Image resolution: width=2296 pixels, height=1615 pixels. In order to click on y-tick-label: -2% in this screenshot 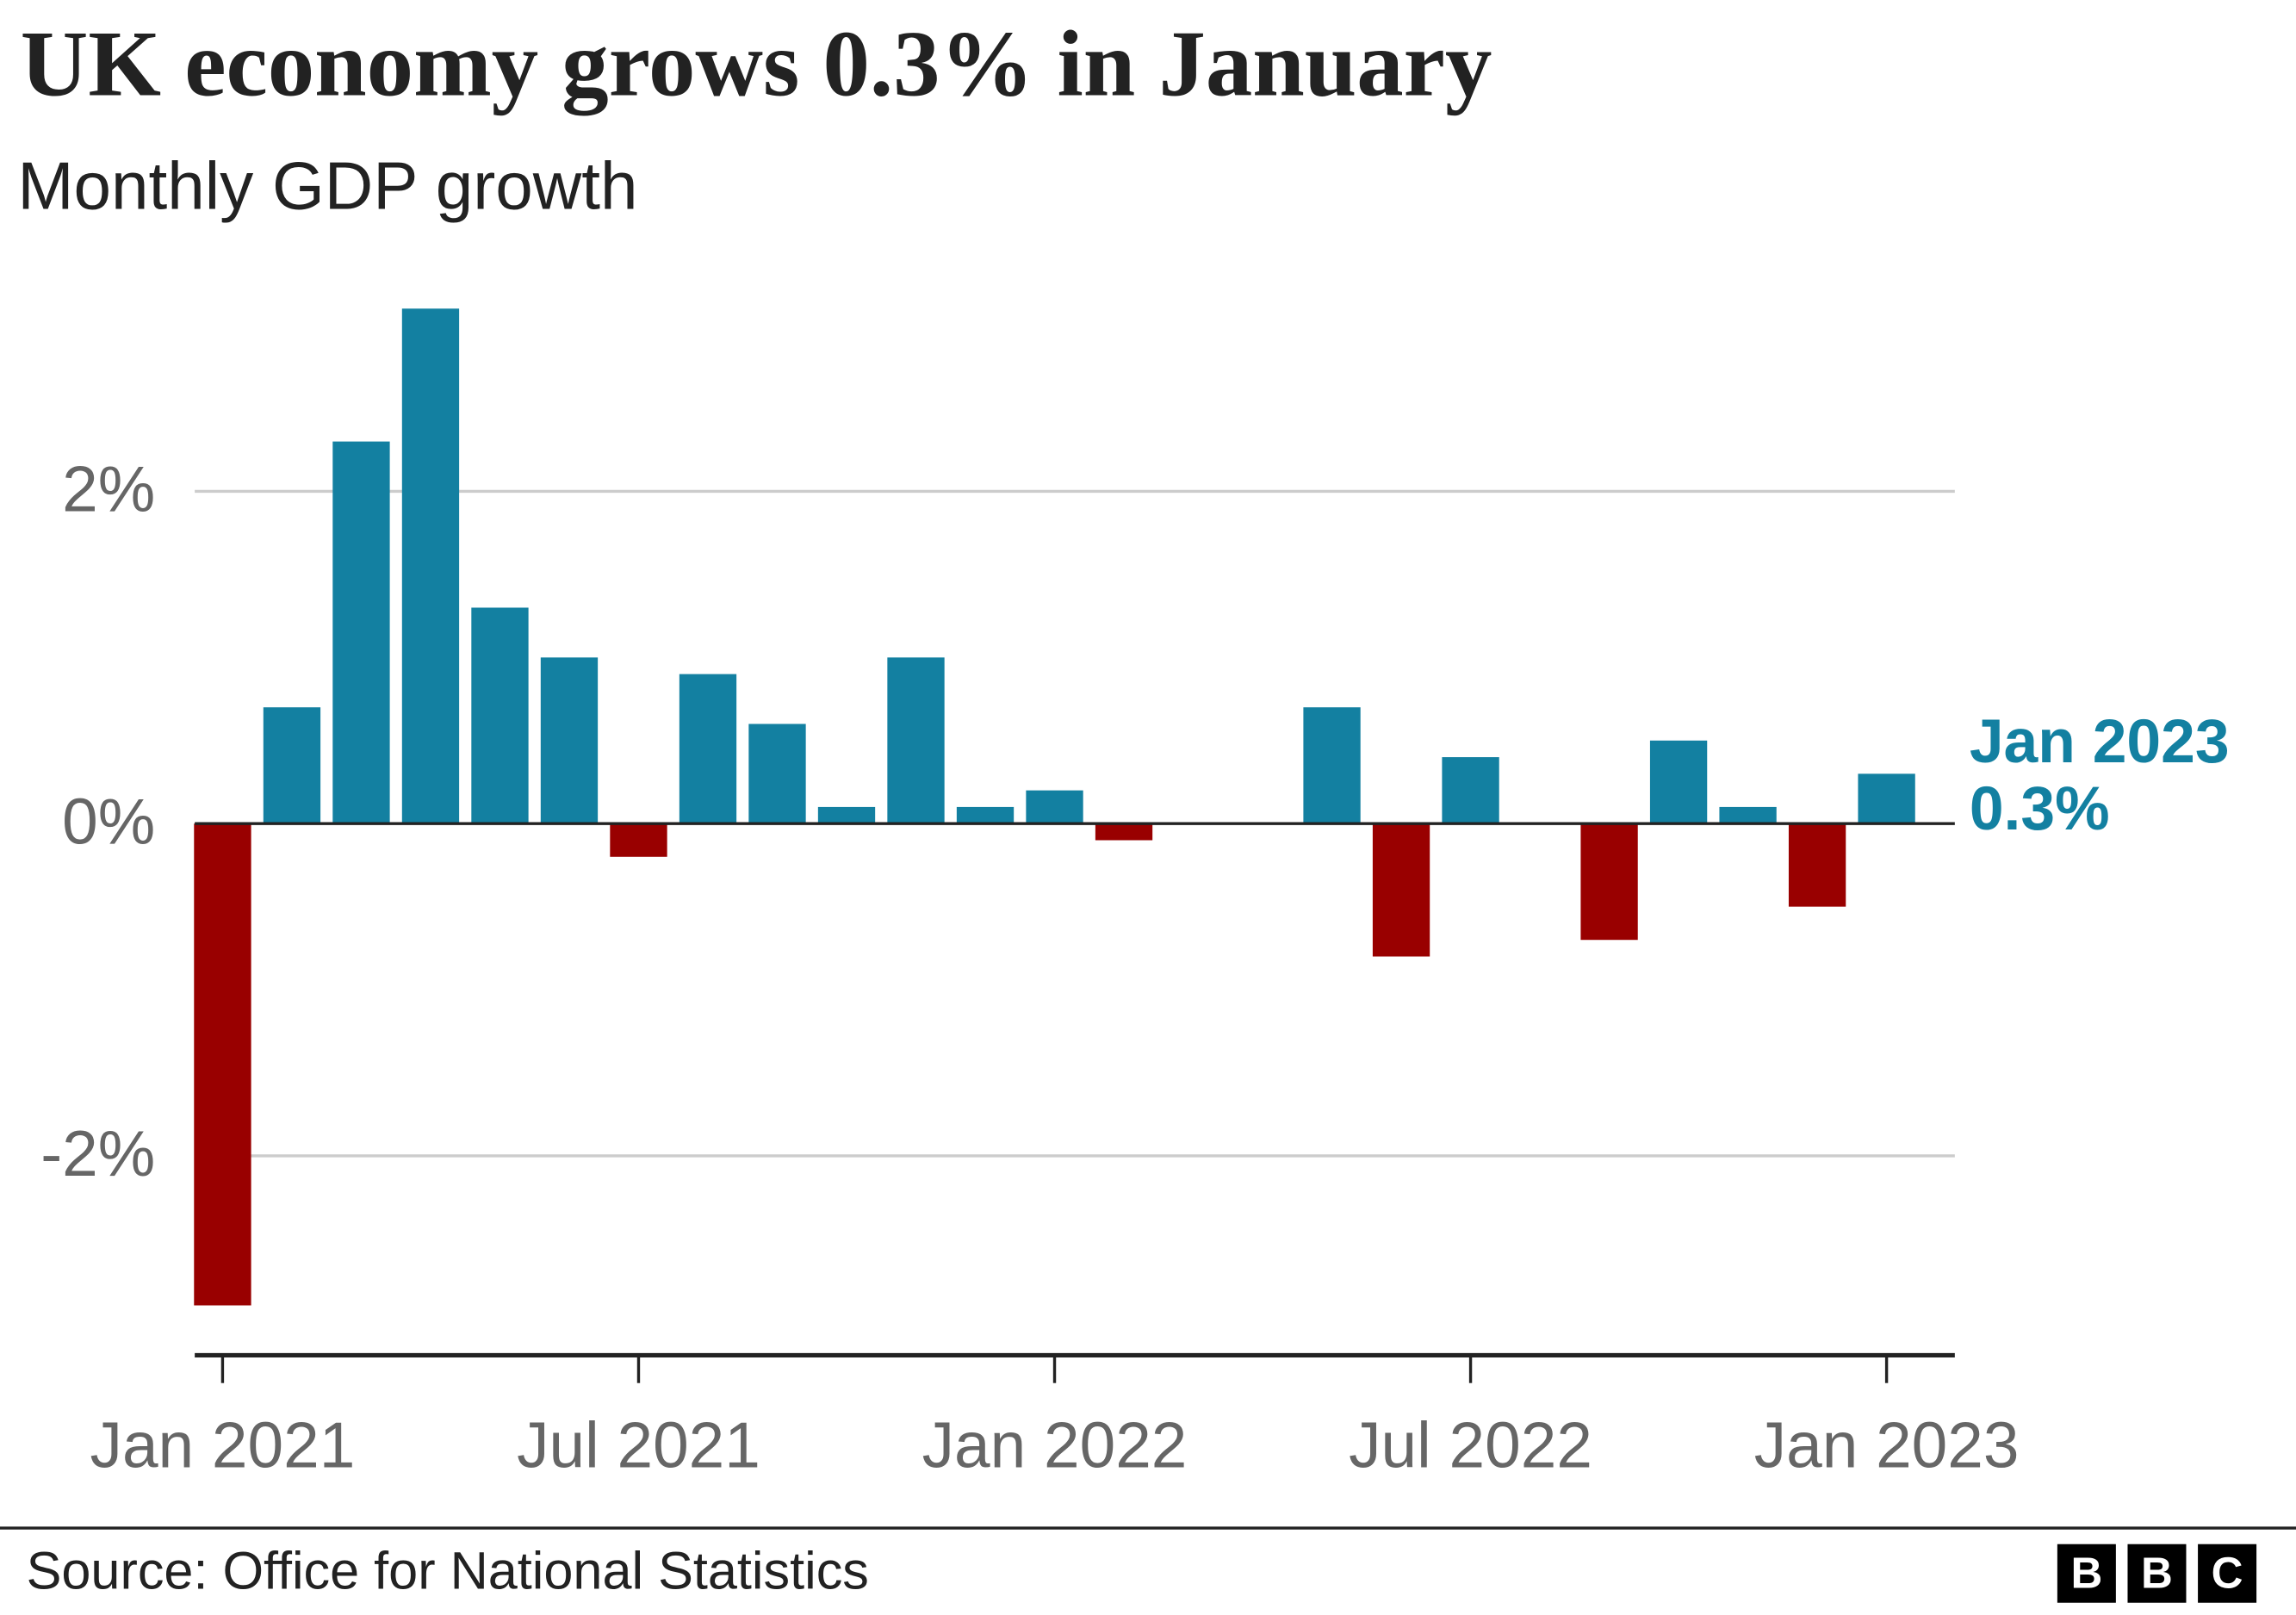, I will do `click(97, 1153)`.